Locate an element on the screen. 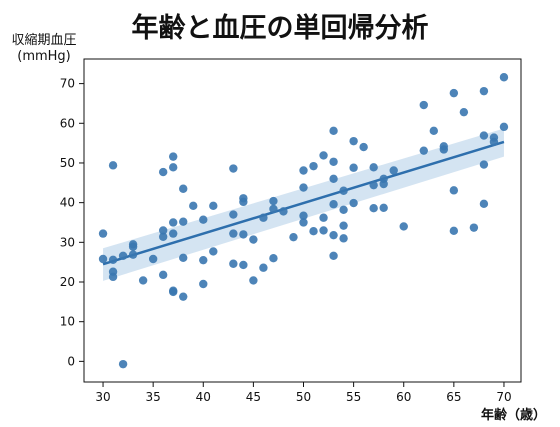  x-tick-label: 60 is located at coordinates (403, 397).